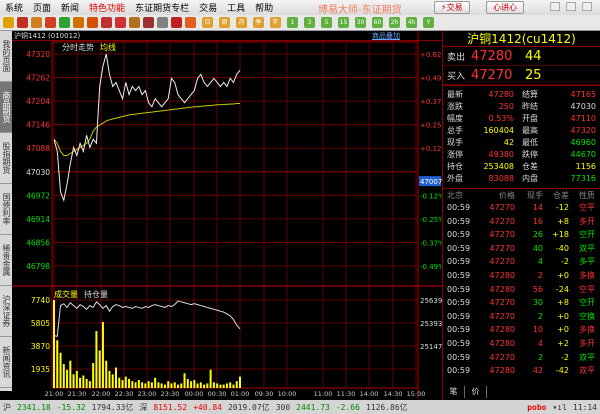 This screenshot has height=414, width=600. Describe the element at coordinates (50, 22) in the screenshot. I see `quote-icon` at that location.